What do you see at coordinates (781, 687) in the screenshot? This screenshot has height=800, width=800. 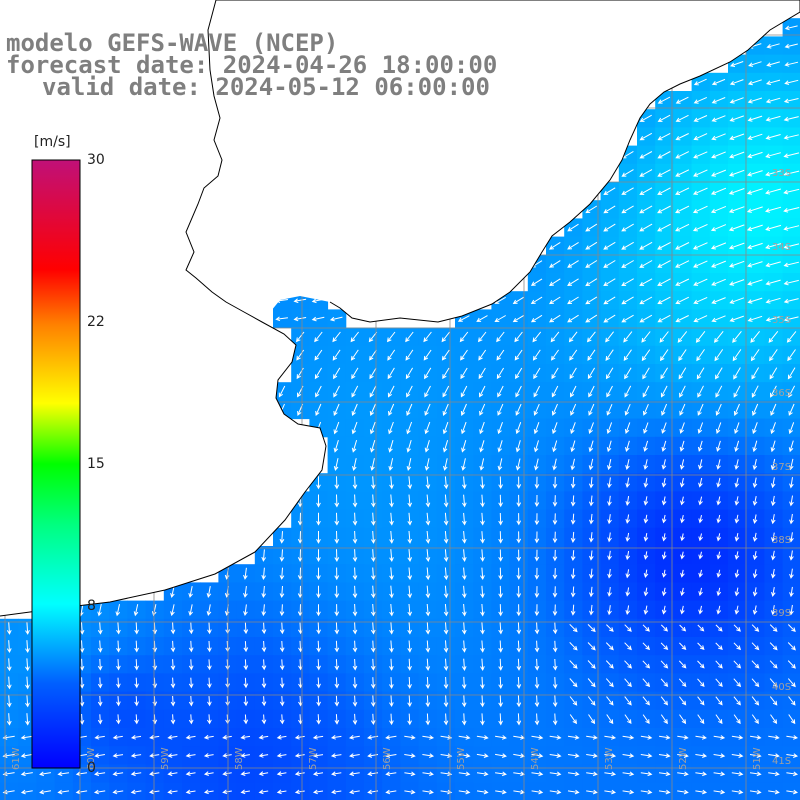 I see `lat-label: 40S` at bounding box center [781, 687].